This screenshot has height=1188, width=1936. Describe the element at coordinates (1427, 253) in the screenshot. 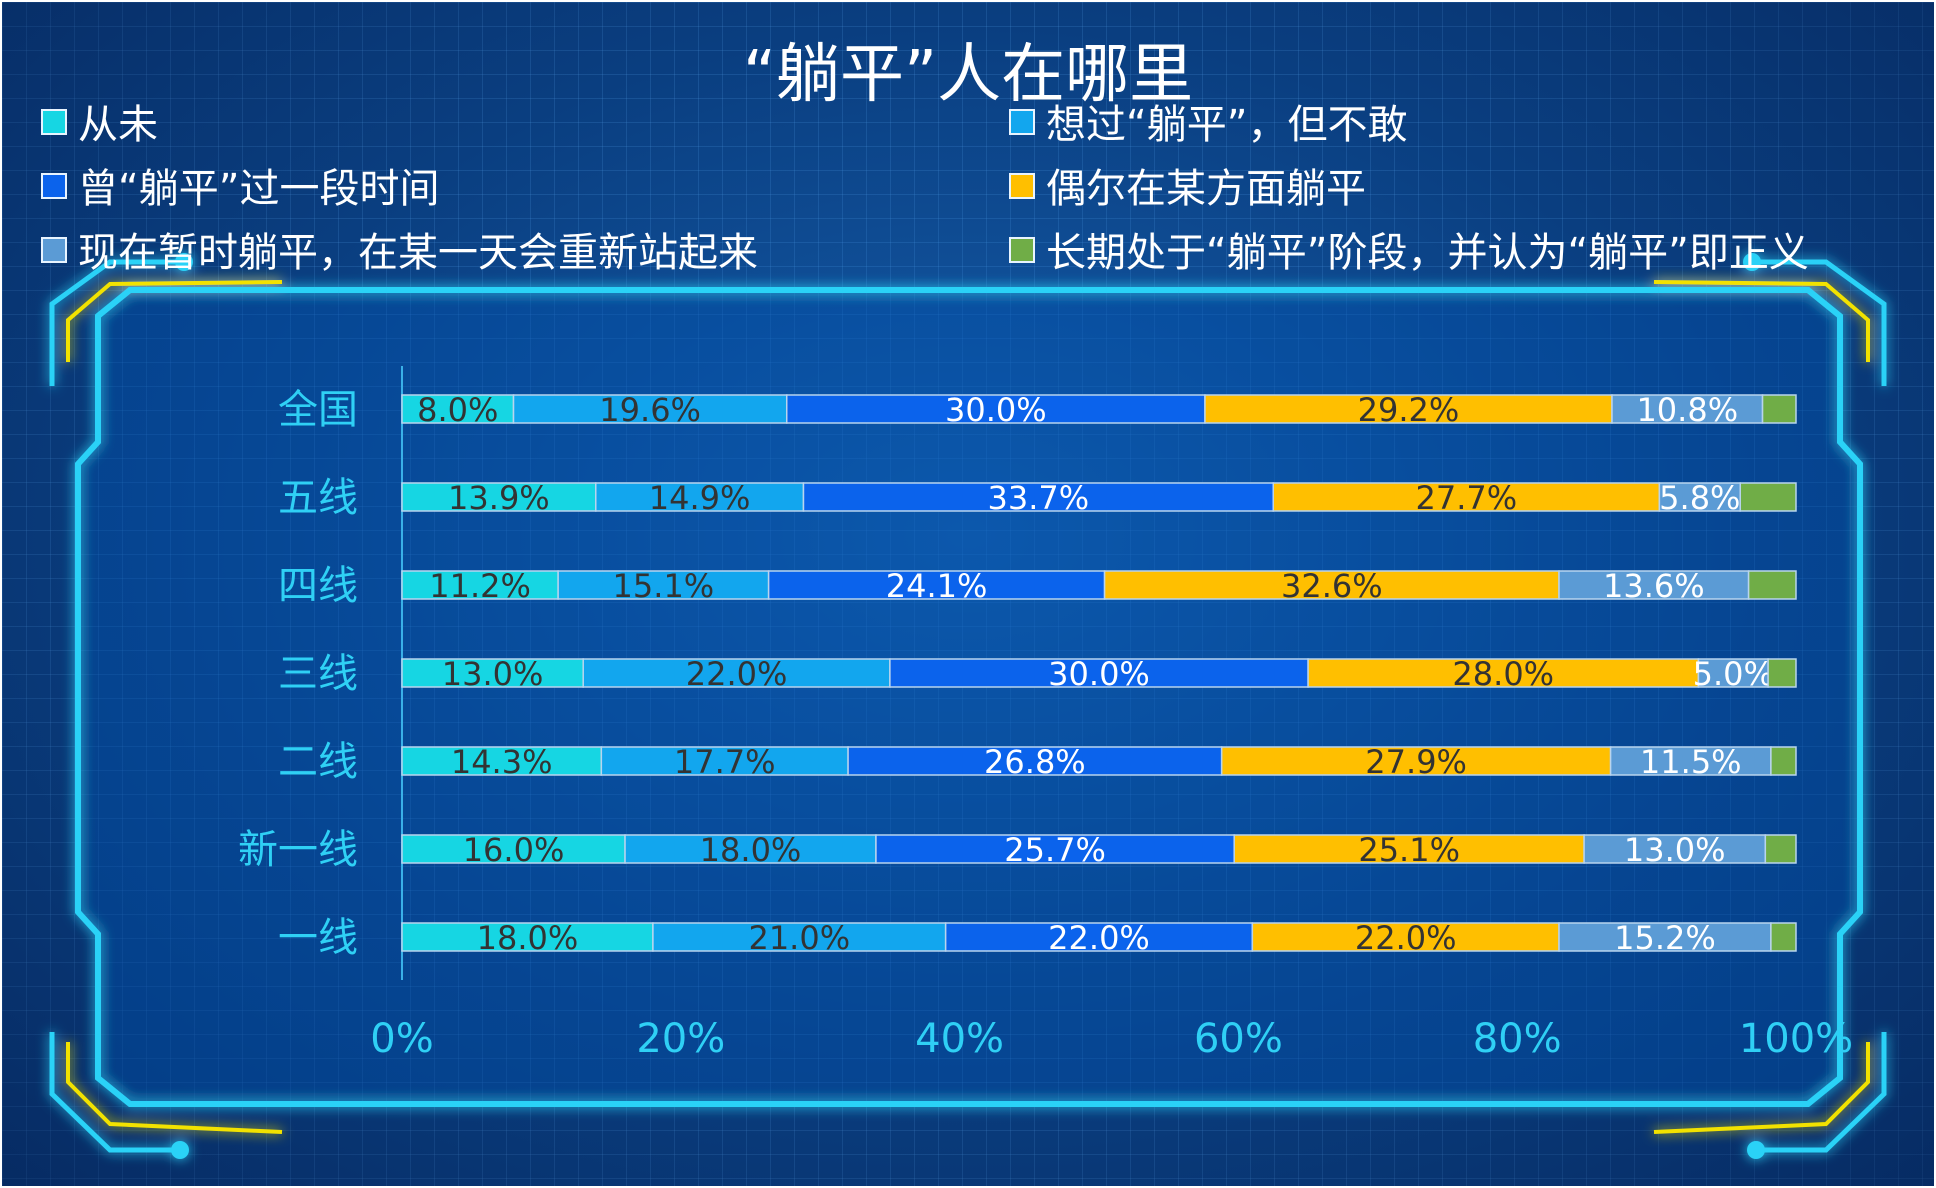

I see `legend-label: 长期处于“躺平”阶段，并认为“躺平”即正义` at that location.